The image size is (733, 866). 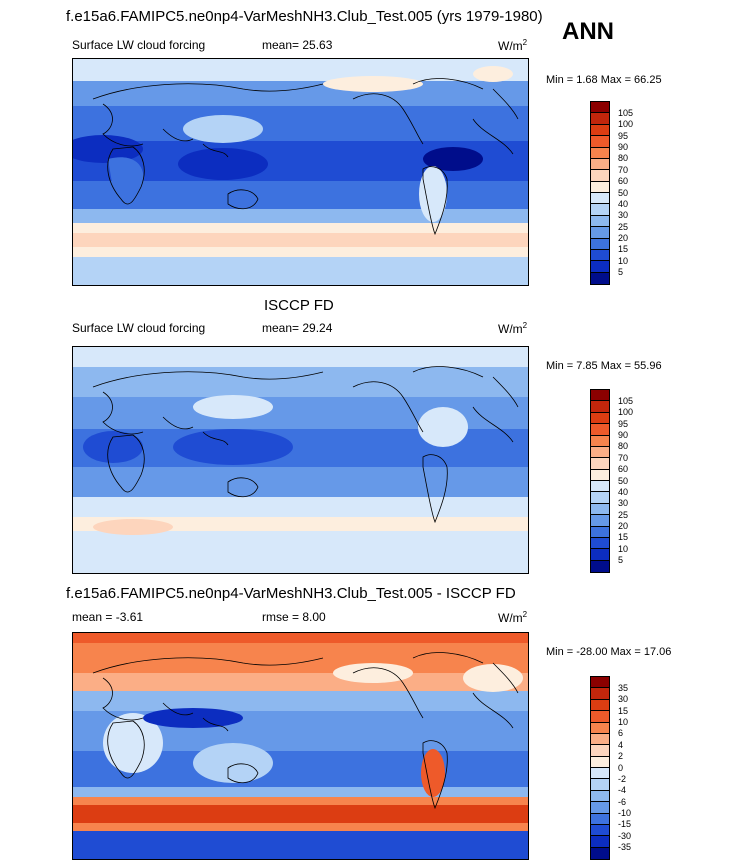 I want to click on panel3-colorbar, so click(x=600, y=768).